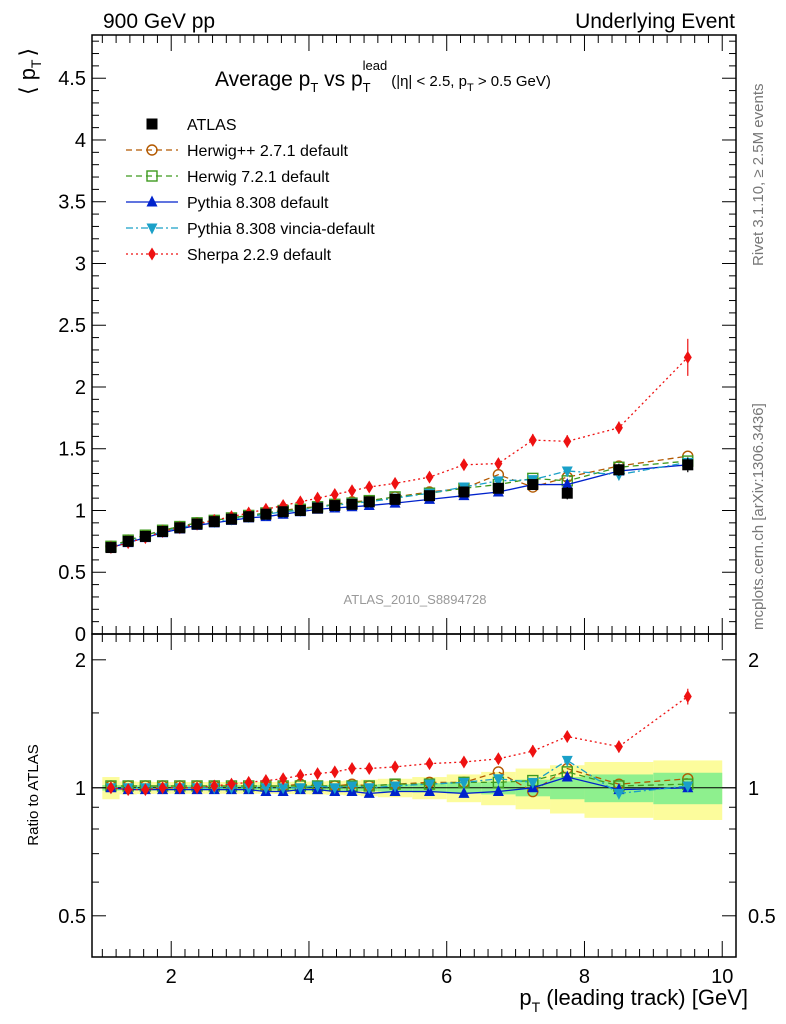 The image size is (786, 1024). Describe the element at coordinates (80, 511) in the screenshot. I see `y-tick-label: 1` at that location.